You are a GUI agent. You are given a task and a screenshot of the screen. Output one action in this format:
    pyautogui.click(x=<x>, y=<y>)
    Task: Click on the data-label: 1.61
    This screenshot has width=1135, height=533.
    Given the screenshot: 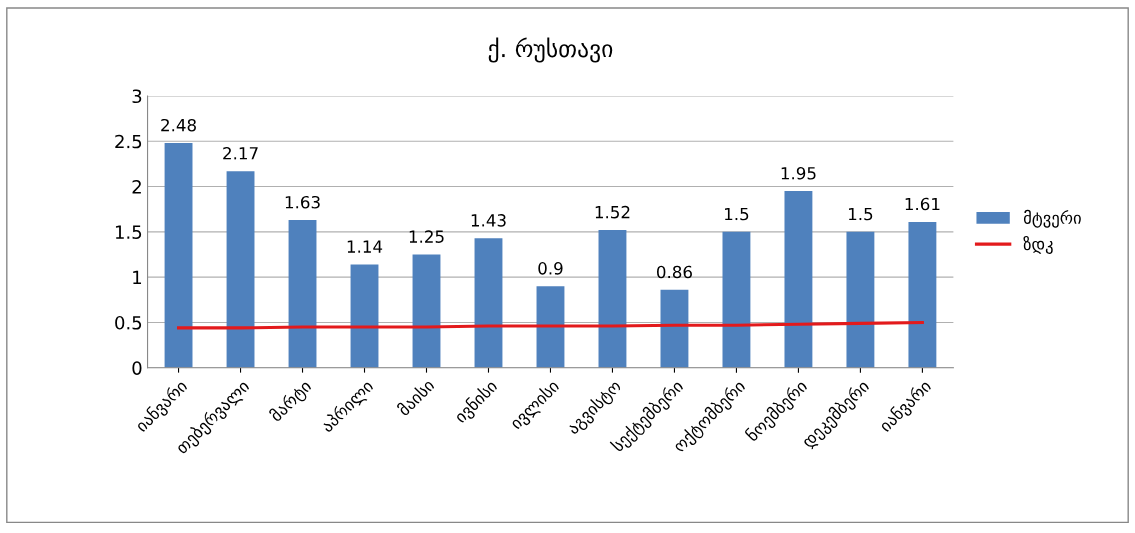 What is the action you would take?
    pyautogui.click(x=922, y=204)
    